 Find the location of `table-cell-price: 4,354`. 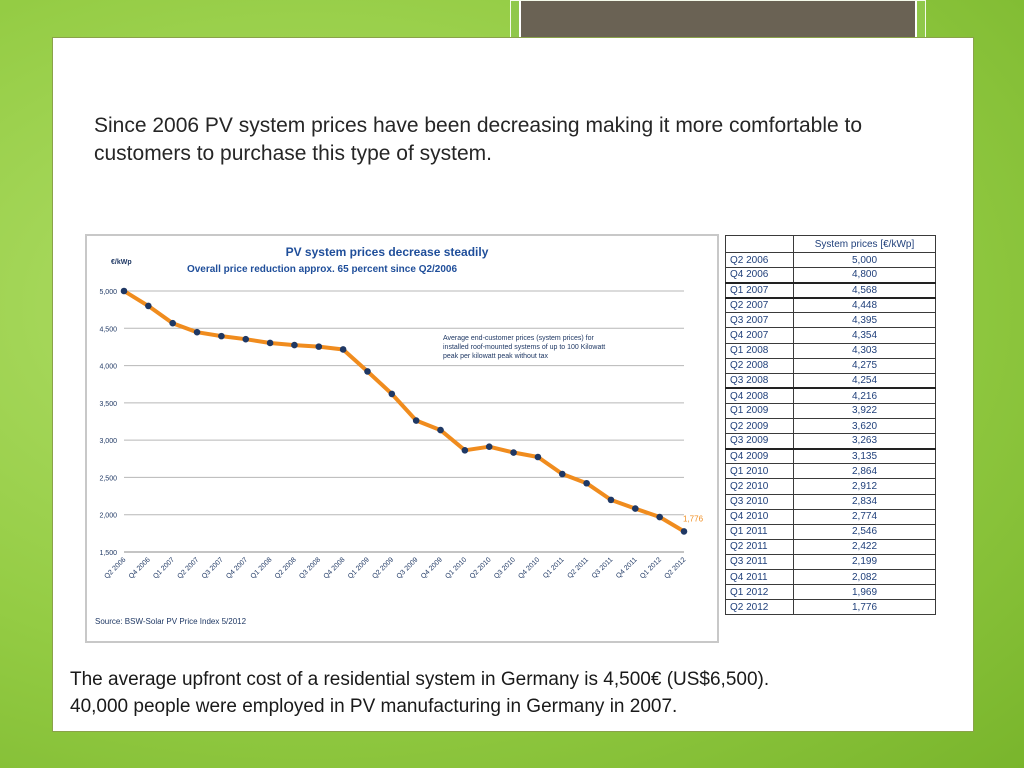

table-cell-price: 4,354 is located at coordinates (864, 335).